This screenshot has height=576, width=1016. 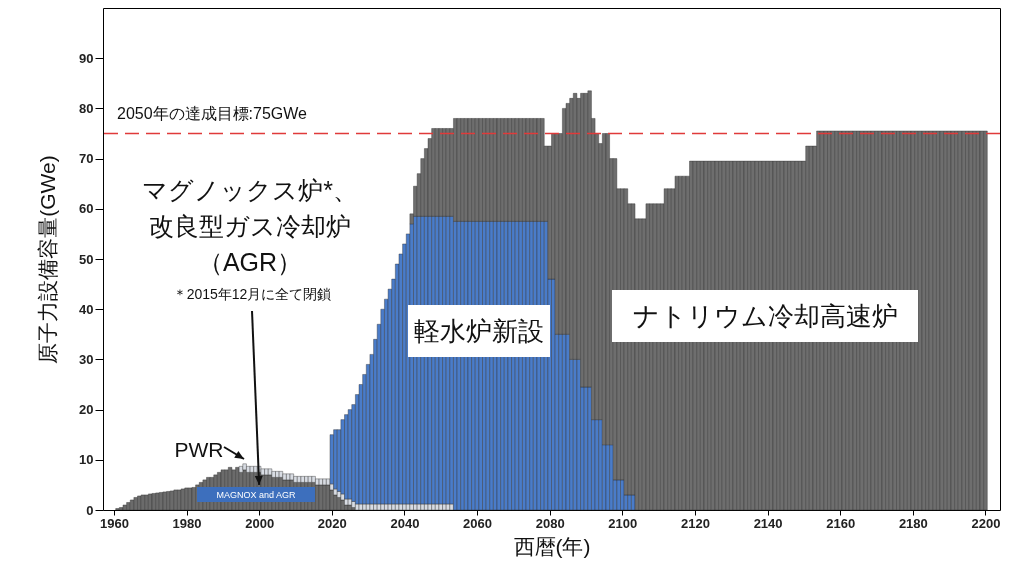 What do you see at coordinates (86, 159) in the screenshot?
I see `y-tick-label: 70` at bounding box center [86, 159].